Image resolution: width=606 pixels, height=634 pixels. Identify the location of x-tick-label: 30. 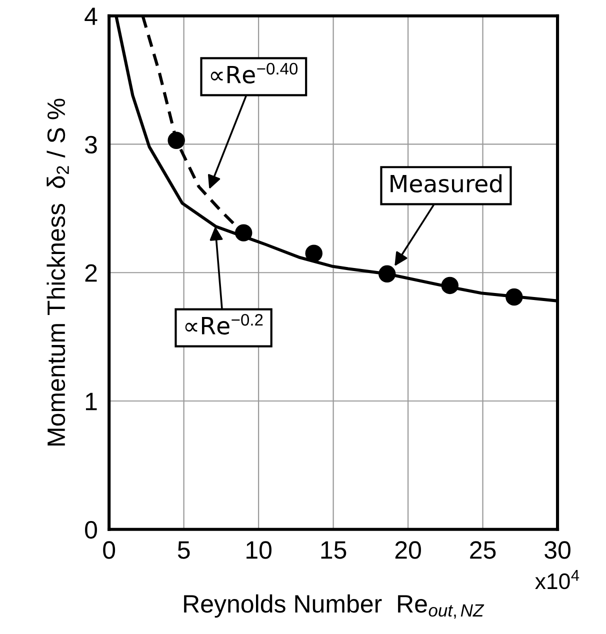
(557, 550).